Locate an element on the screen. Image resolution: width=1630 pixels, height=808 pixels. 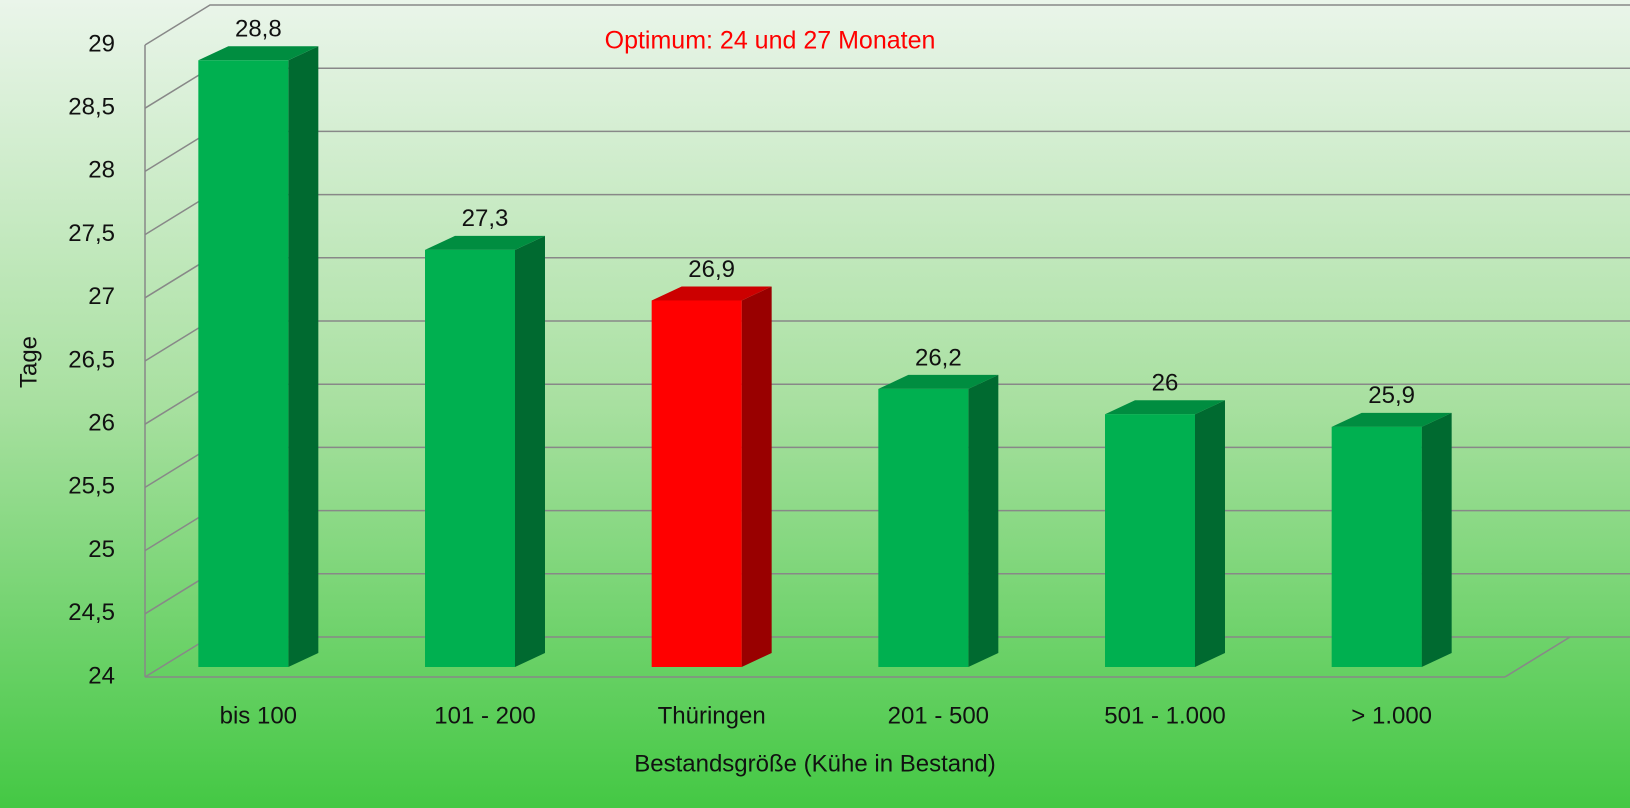
x-tick-label: 501 - 1.000 is located at coordinates (1164, 715).